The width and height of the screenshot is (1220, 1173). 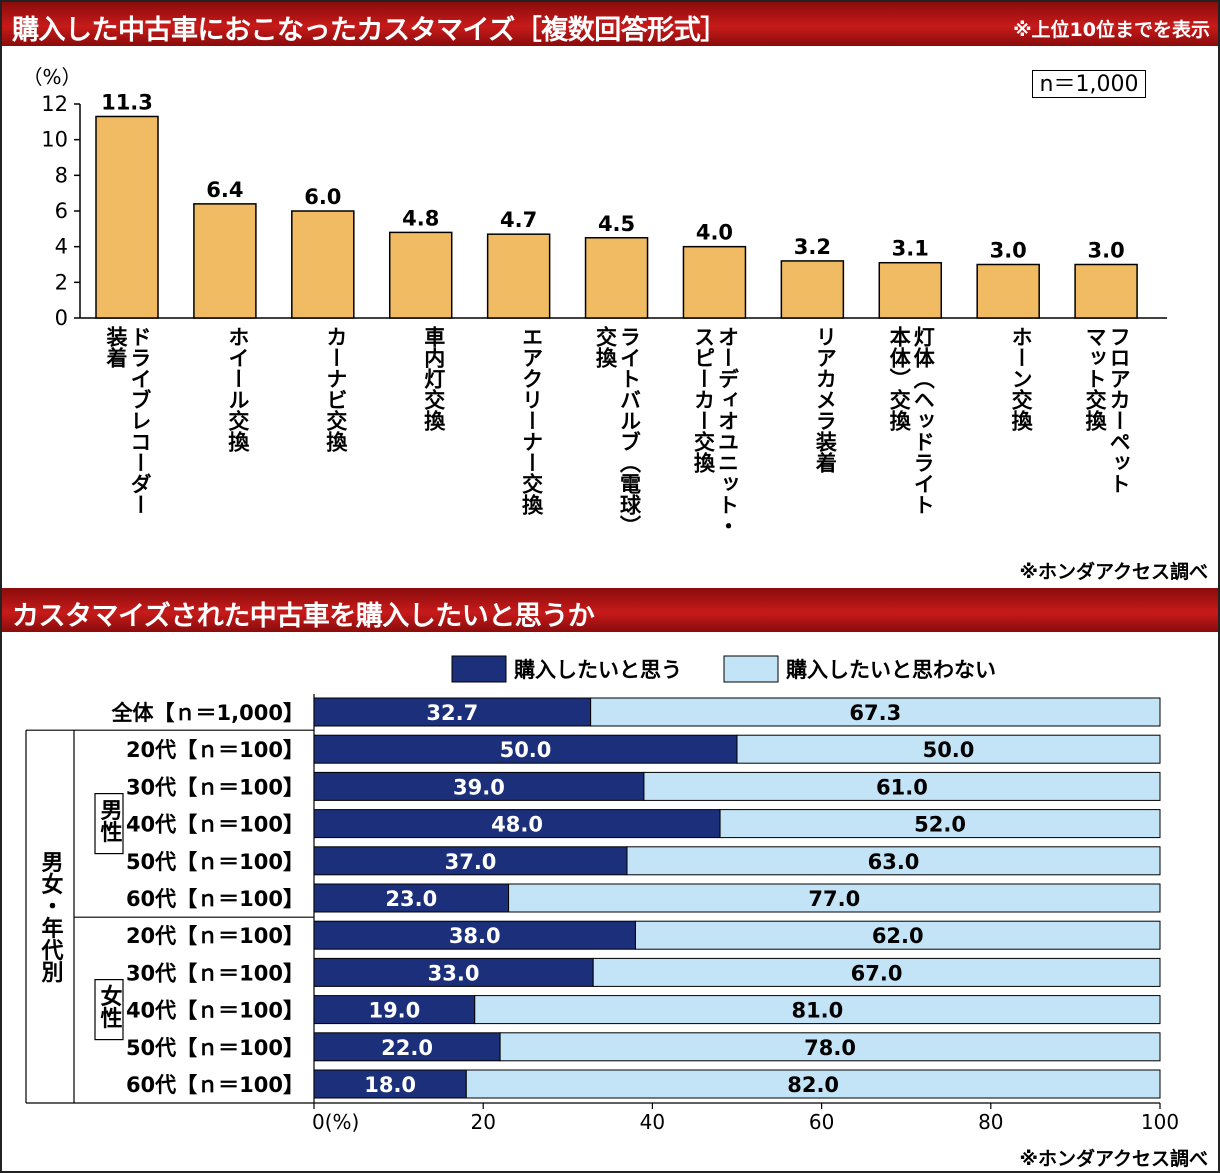 I want to click on chart2-legend-label: 購入したいと思う, so click(x=597, y=670).